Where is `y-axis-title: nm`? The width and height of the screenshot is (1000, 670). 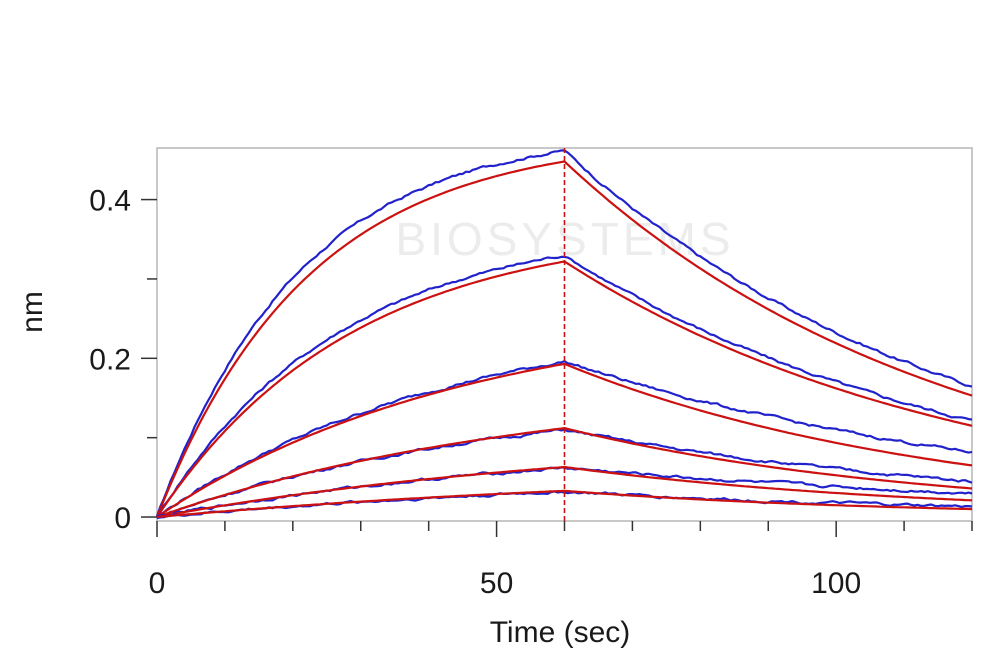
y-axis-title: nm is located at coordinates (32, 312).